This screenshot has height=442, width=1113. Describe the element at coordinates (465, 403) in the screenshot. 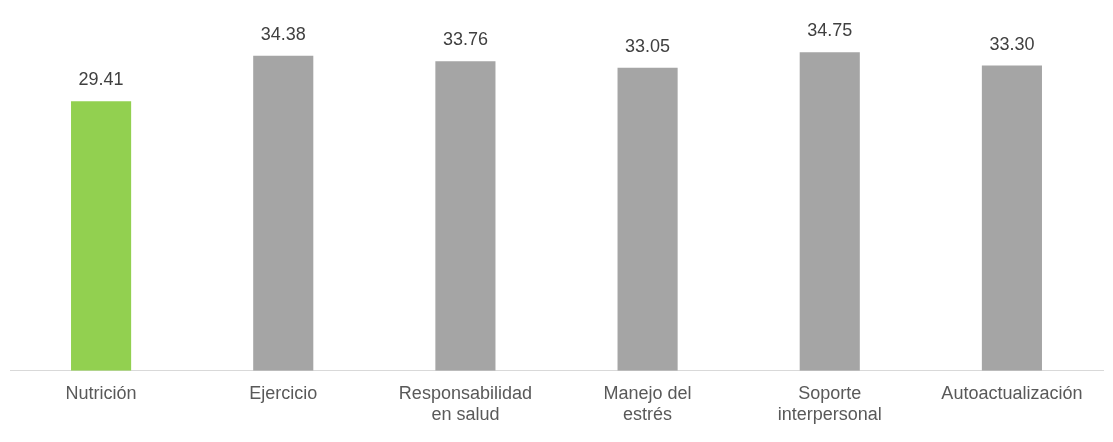

I see `x-tick-label: Responsabilidad en salud` at that location.